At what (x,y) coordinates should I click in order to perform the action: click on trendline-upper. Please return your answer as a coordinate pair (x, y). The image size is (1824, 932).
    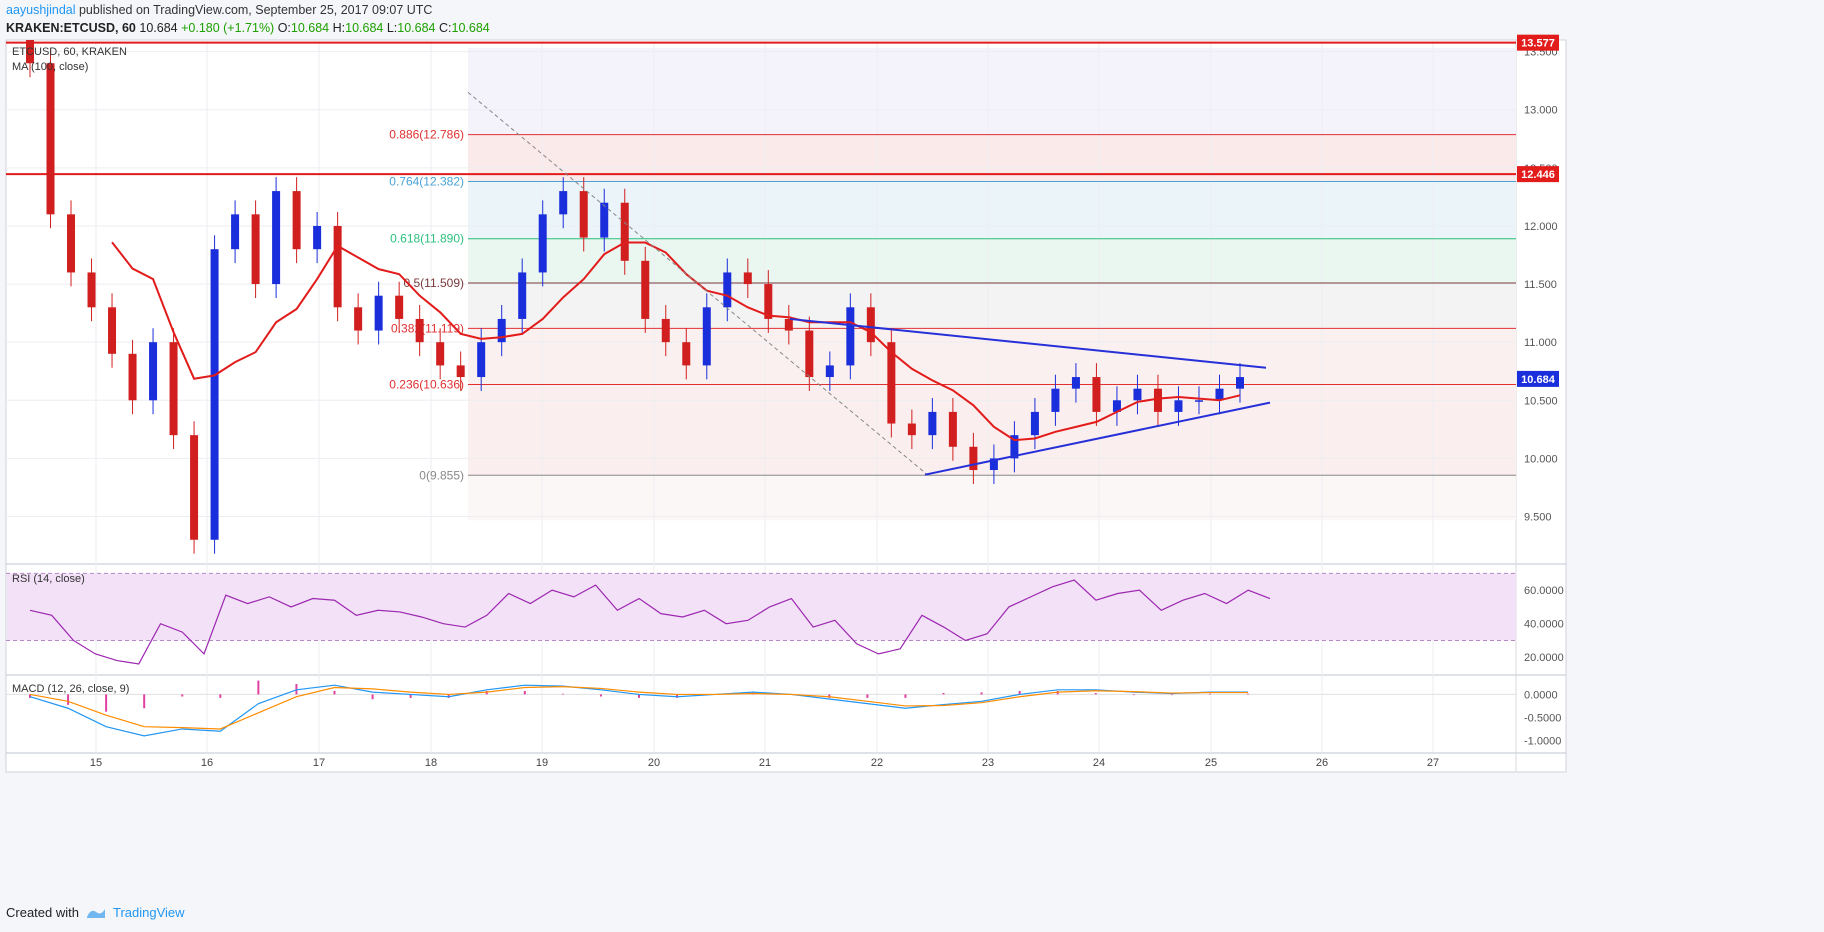
    Looking at the image, I should click on (1028, 343).